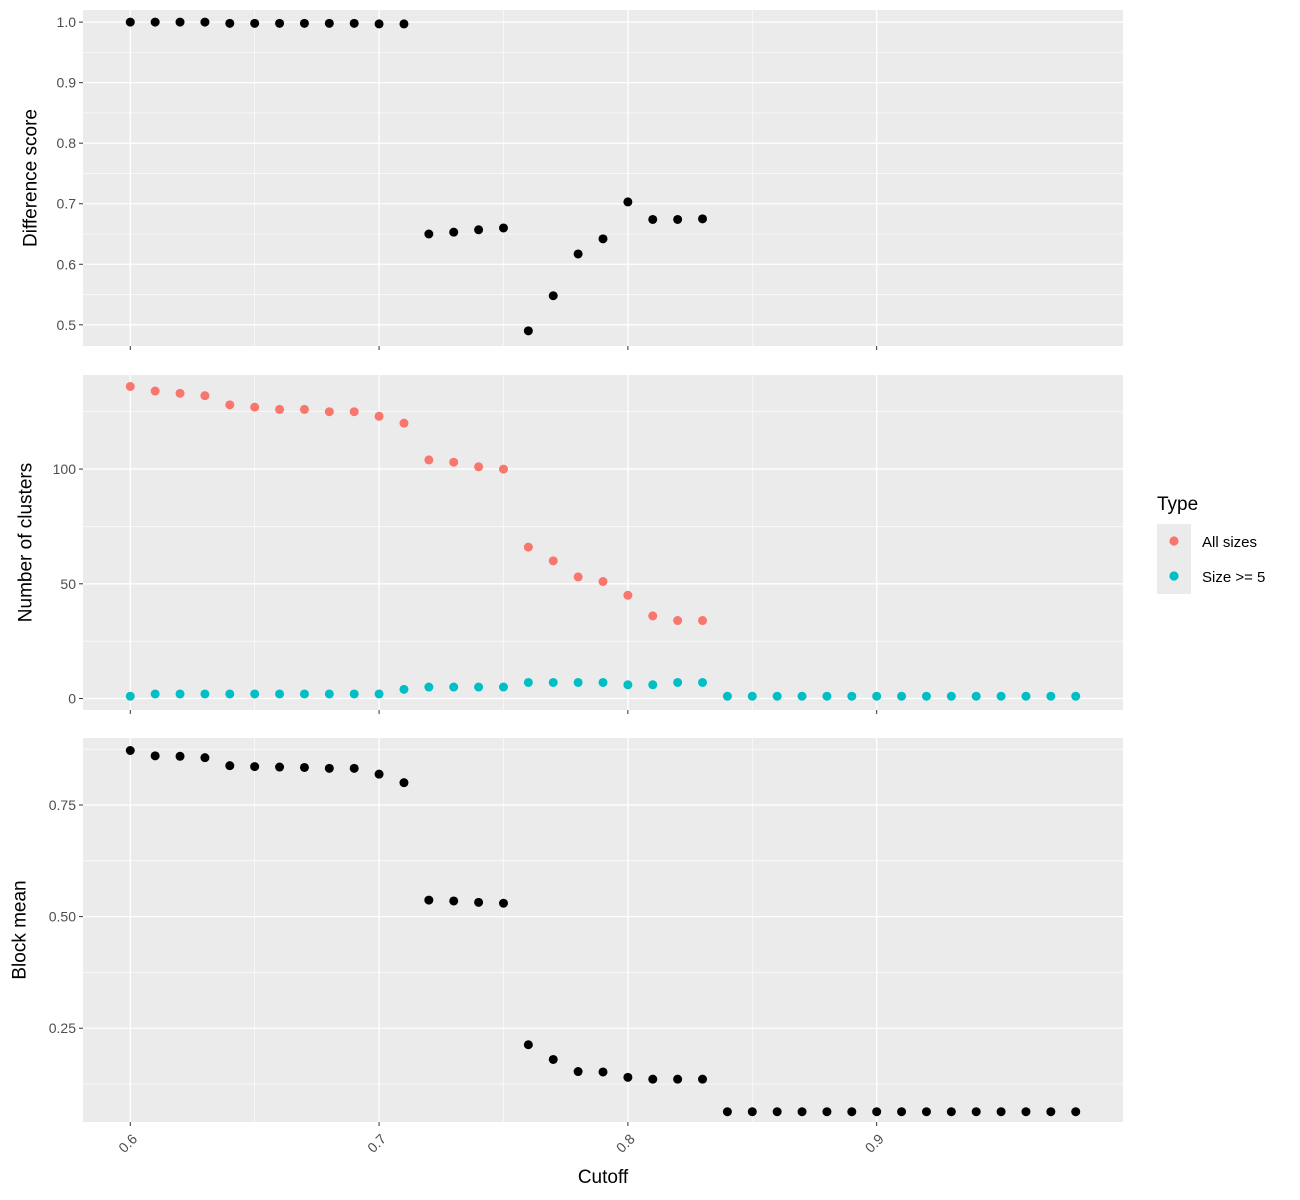  I want to click on legend: Type All sizes Size >= 5, so click(1211, 544).